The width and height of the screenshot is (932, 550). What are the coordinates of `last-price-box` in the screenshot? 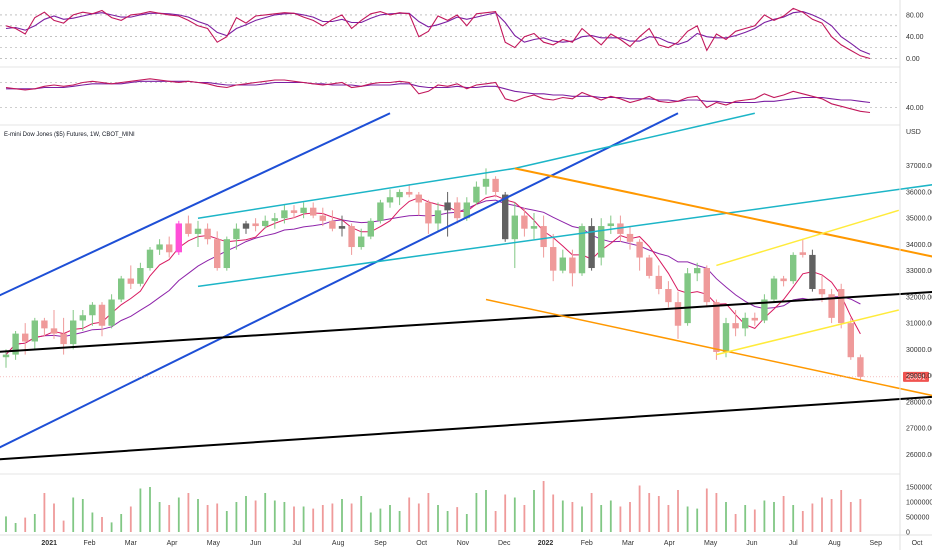 It's located at (916, 376).